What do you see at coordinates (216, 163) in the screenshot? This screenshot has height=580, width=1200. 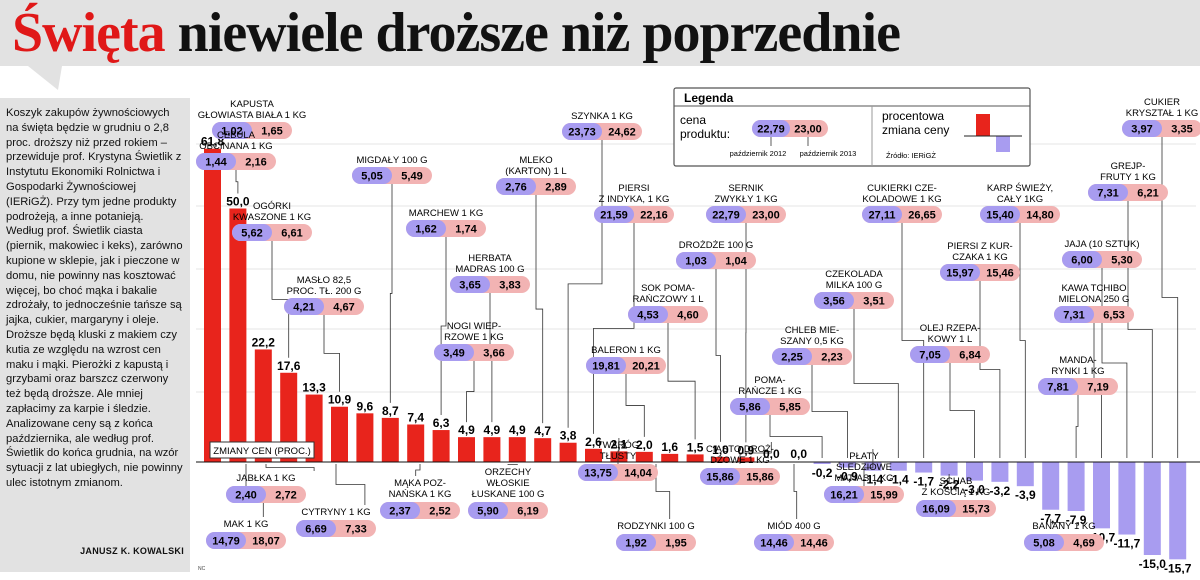 I see `old-price: 1,44` at bounding box center [216, 163].